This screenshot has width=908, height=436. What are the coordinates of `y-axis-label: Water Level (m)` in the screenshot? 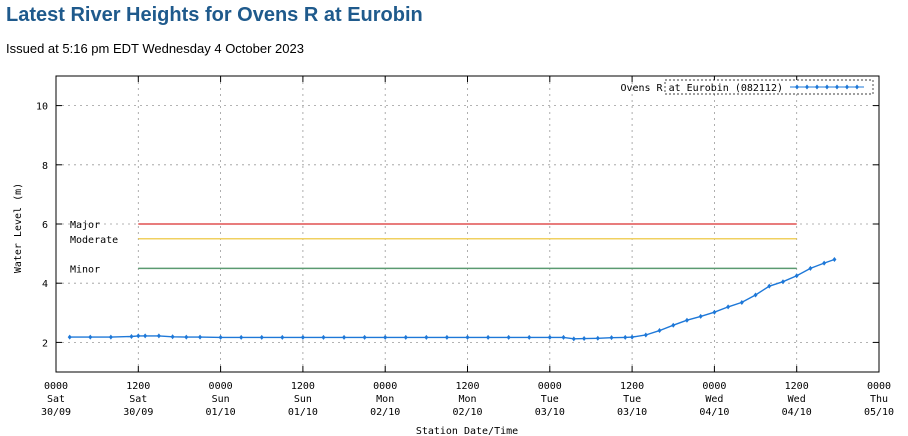 It's located at (18, 228).